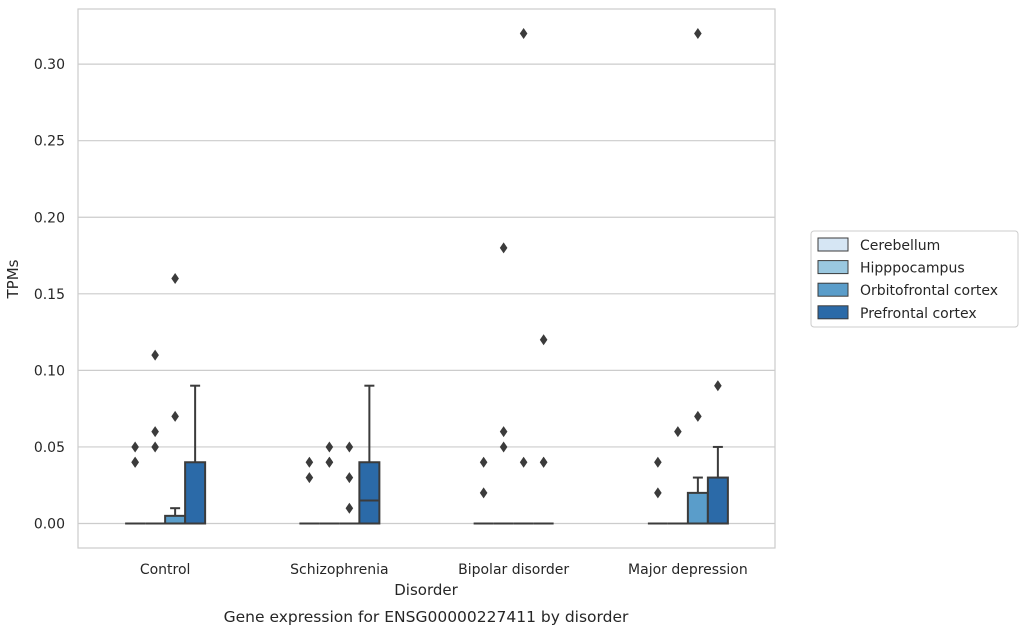 The height and width of the screenshot is (634, 1028). Describe the element at coordinates (688, 570) in the screenshot. I see `x-tick-label: Major depression` at that location.